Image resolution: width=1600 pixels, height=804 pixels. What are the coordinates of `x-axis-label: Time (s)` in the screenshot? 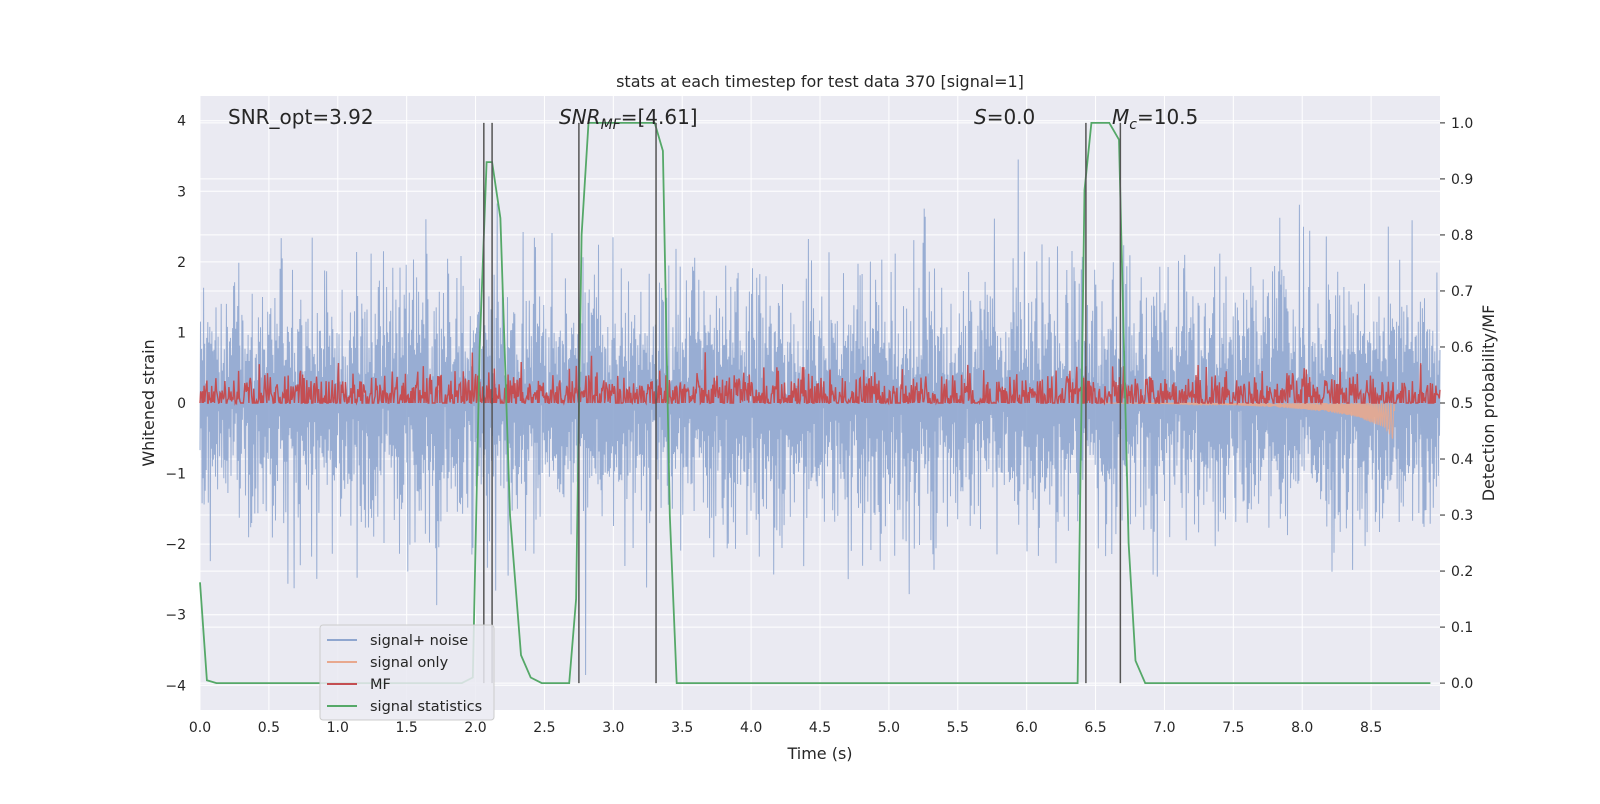 It's located at (819, 753).